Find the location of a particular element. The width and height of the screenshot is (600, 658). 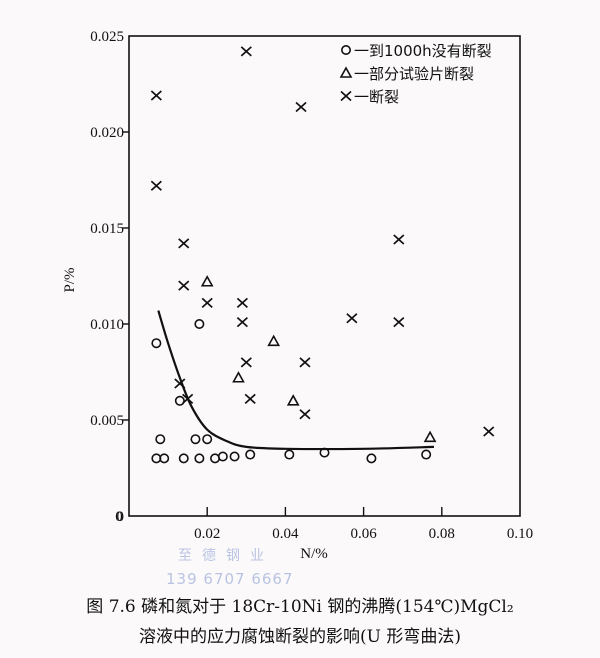

x-tick-label: 0 is located at coordinates (119, 517).